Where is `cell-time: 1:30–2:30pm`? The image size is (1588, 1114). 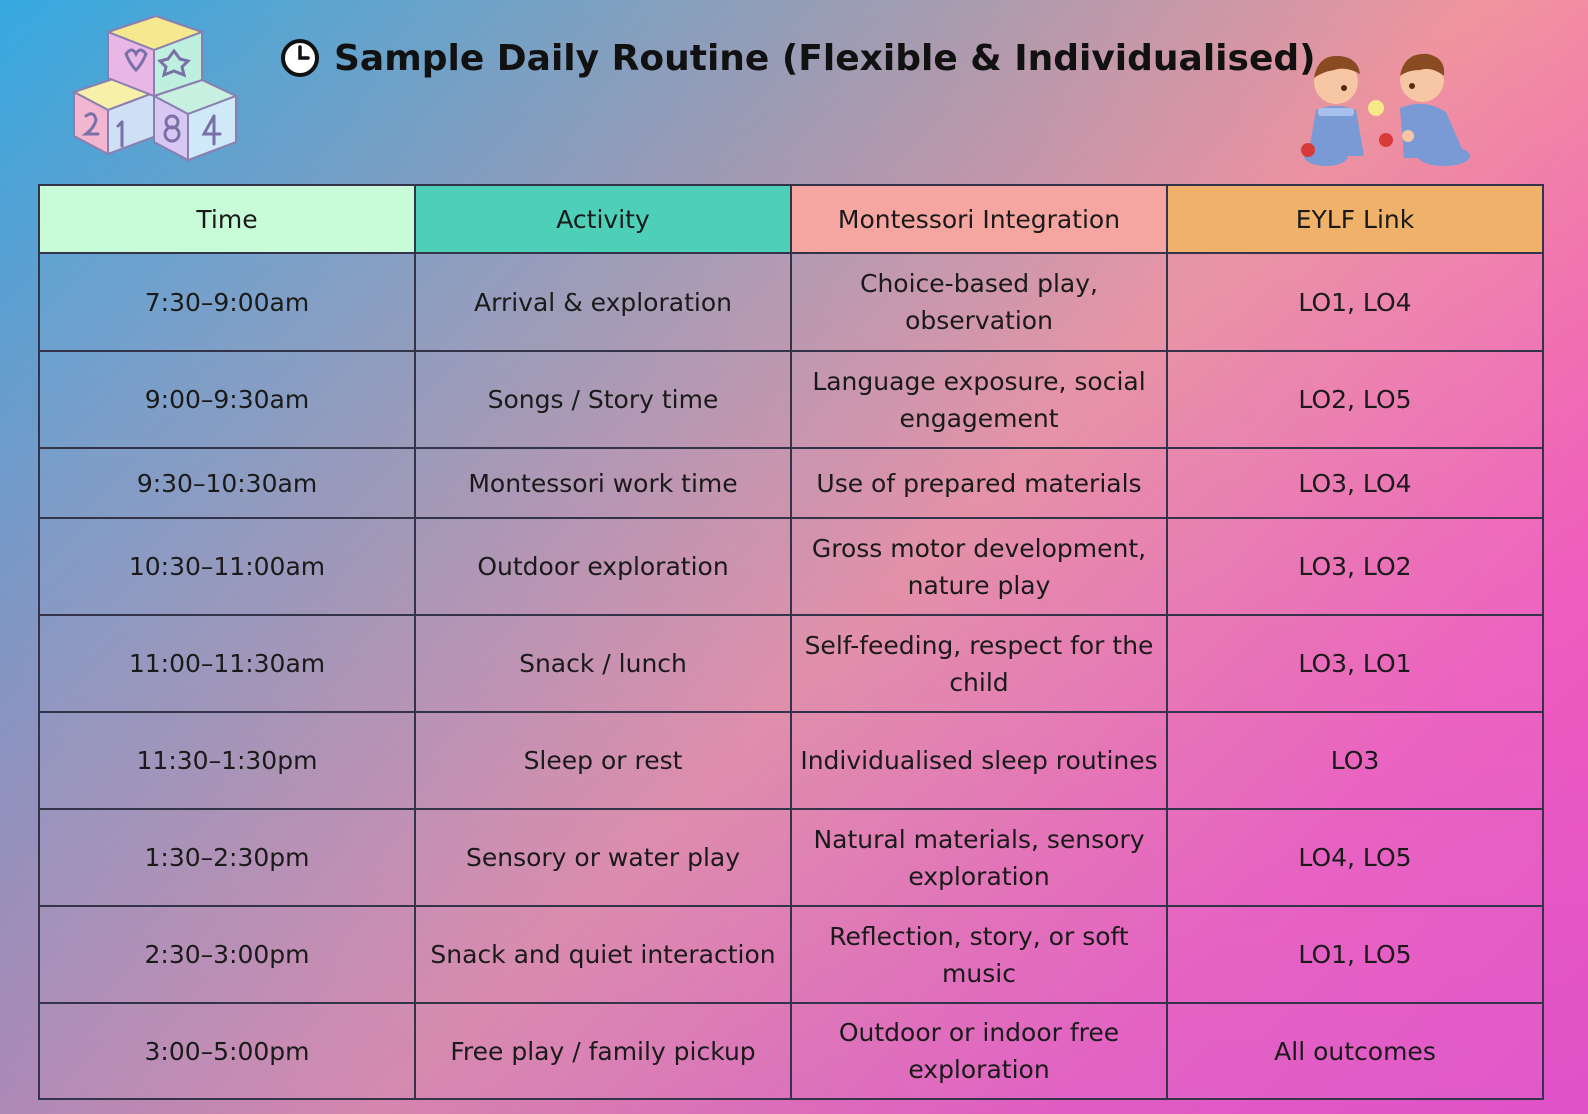 cell-time: 1:30–2:30pm is located at coordinates (227, 857).